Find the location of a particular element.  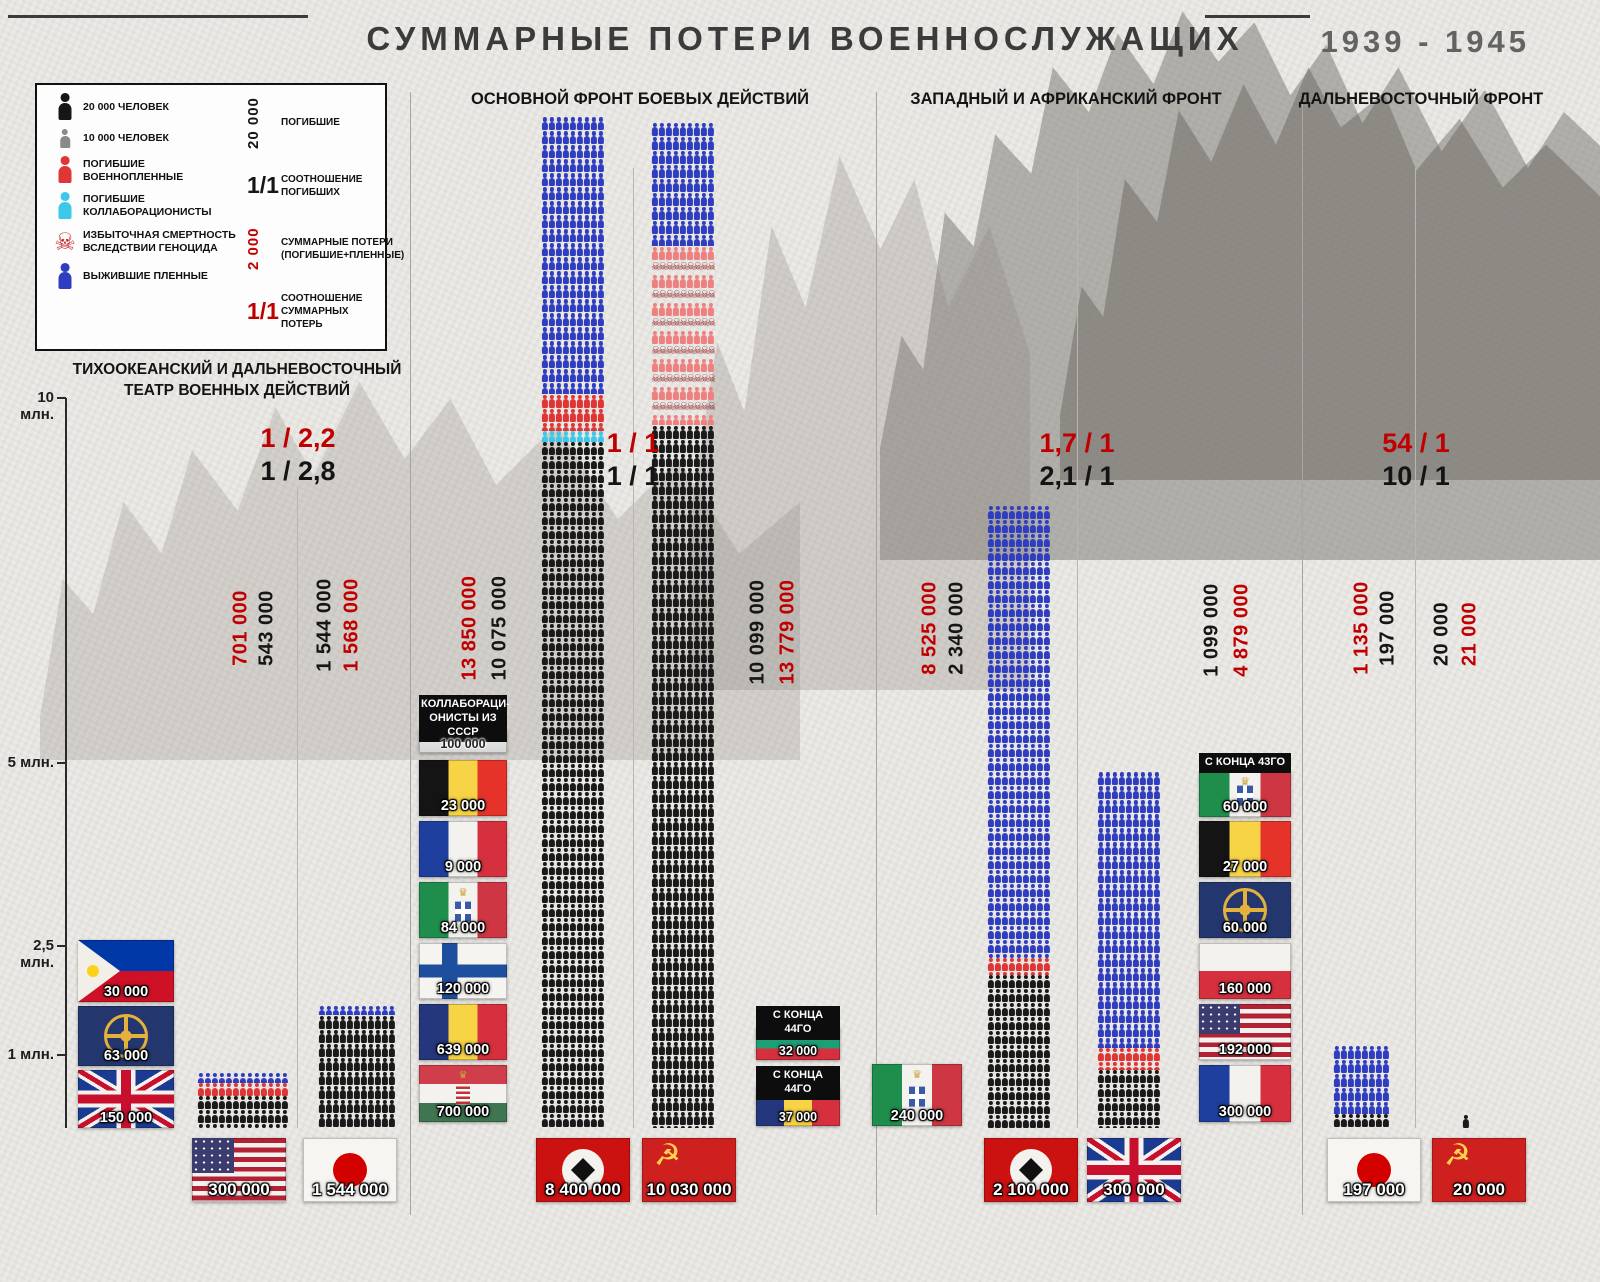

france-flag: 9 000 is located at coordinates (463, 849).